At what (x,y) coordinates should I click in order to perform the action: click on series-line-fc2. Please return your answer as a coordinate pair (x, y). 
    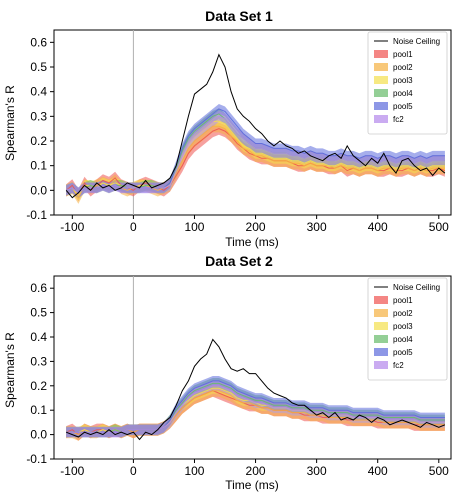
    Looking at the image, I should click on (255, 154).